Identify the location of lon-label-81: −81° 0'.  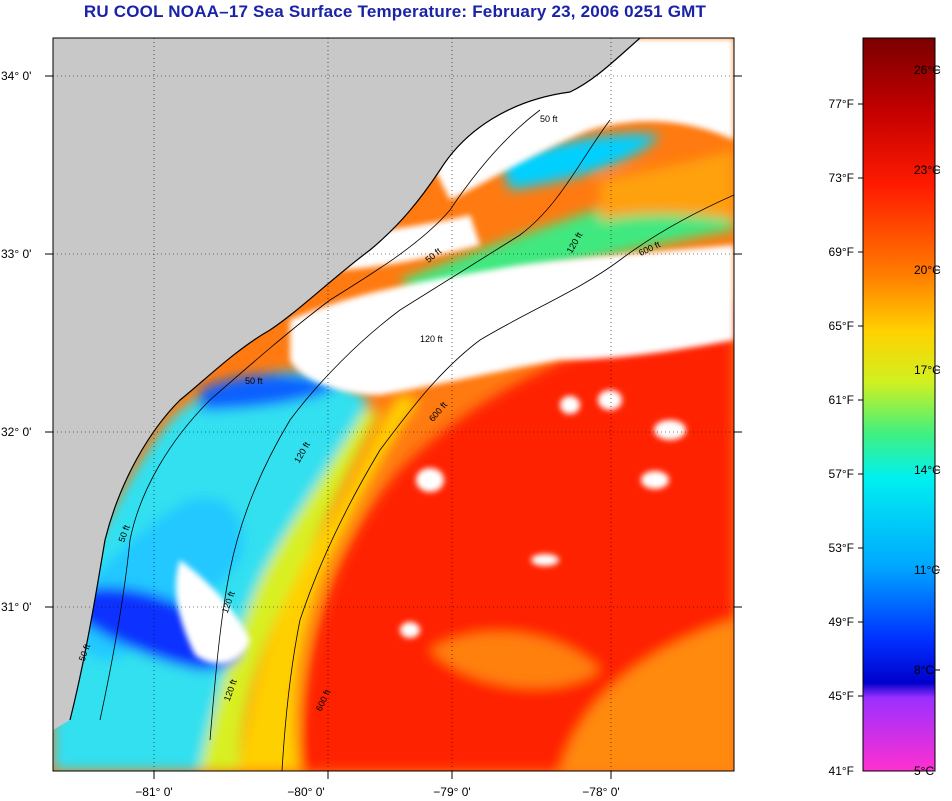
(153, 792).